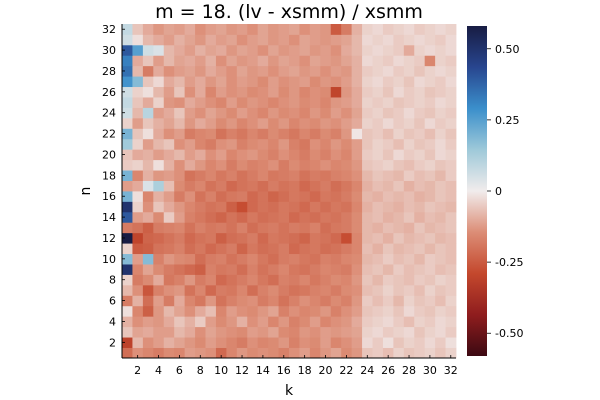 The height and width of the screenshot is (400, 600). I want to click on y-tick-label: 12, so click(109, 238).